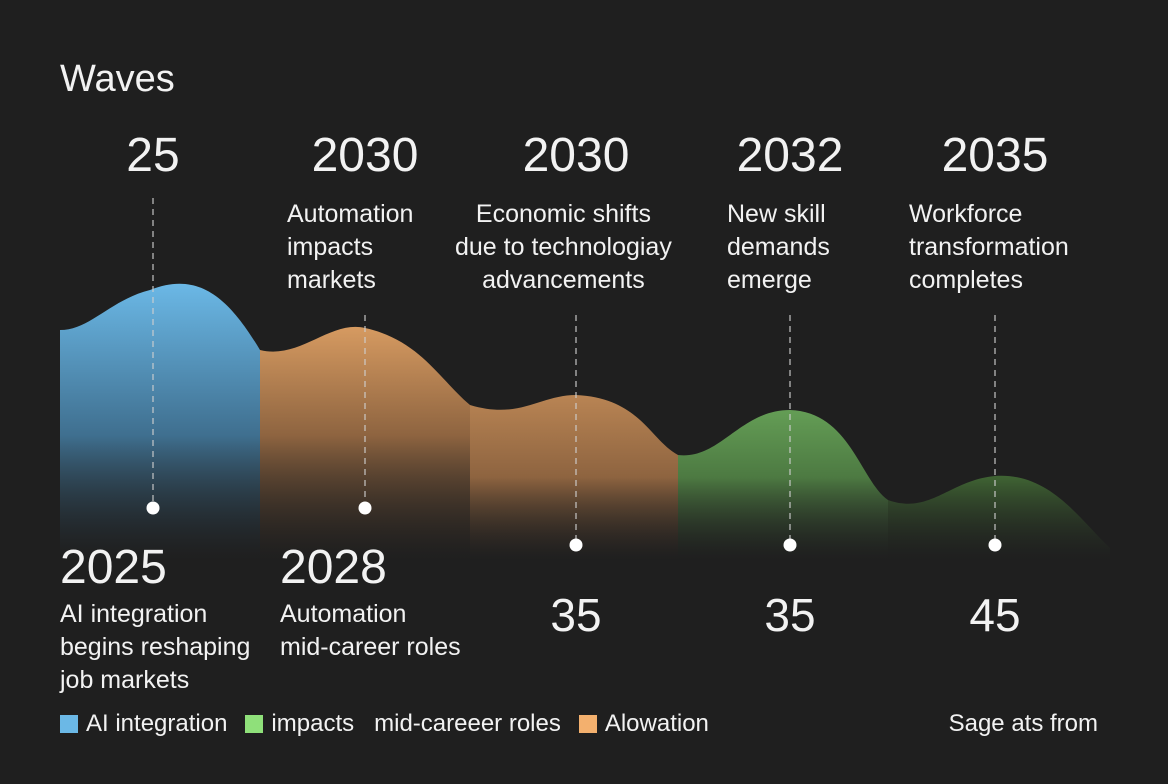  What do you see at coordinates (254, 724) in the screenshot?
I see `legend-swatch-green` at bounding box center [254, 724].